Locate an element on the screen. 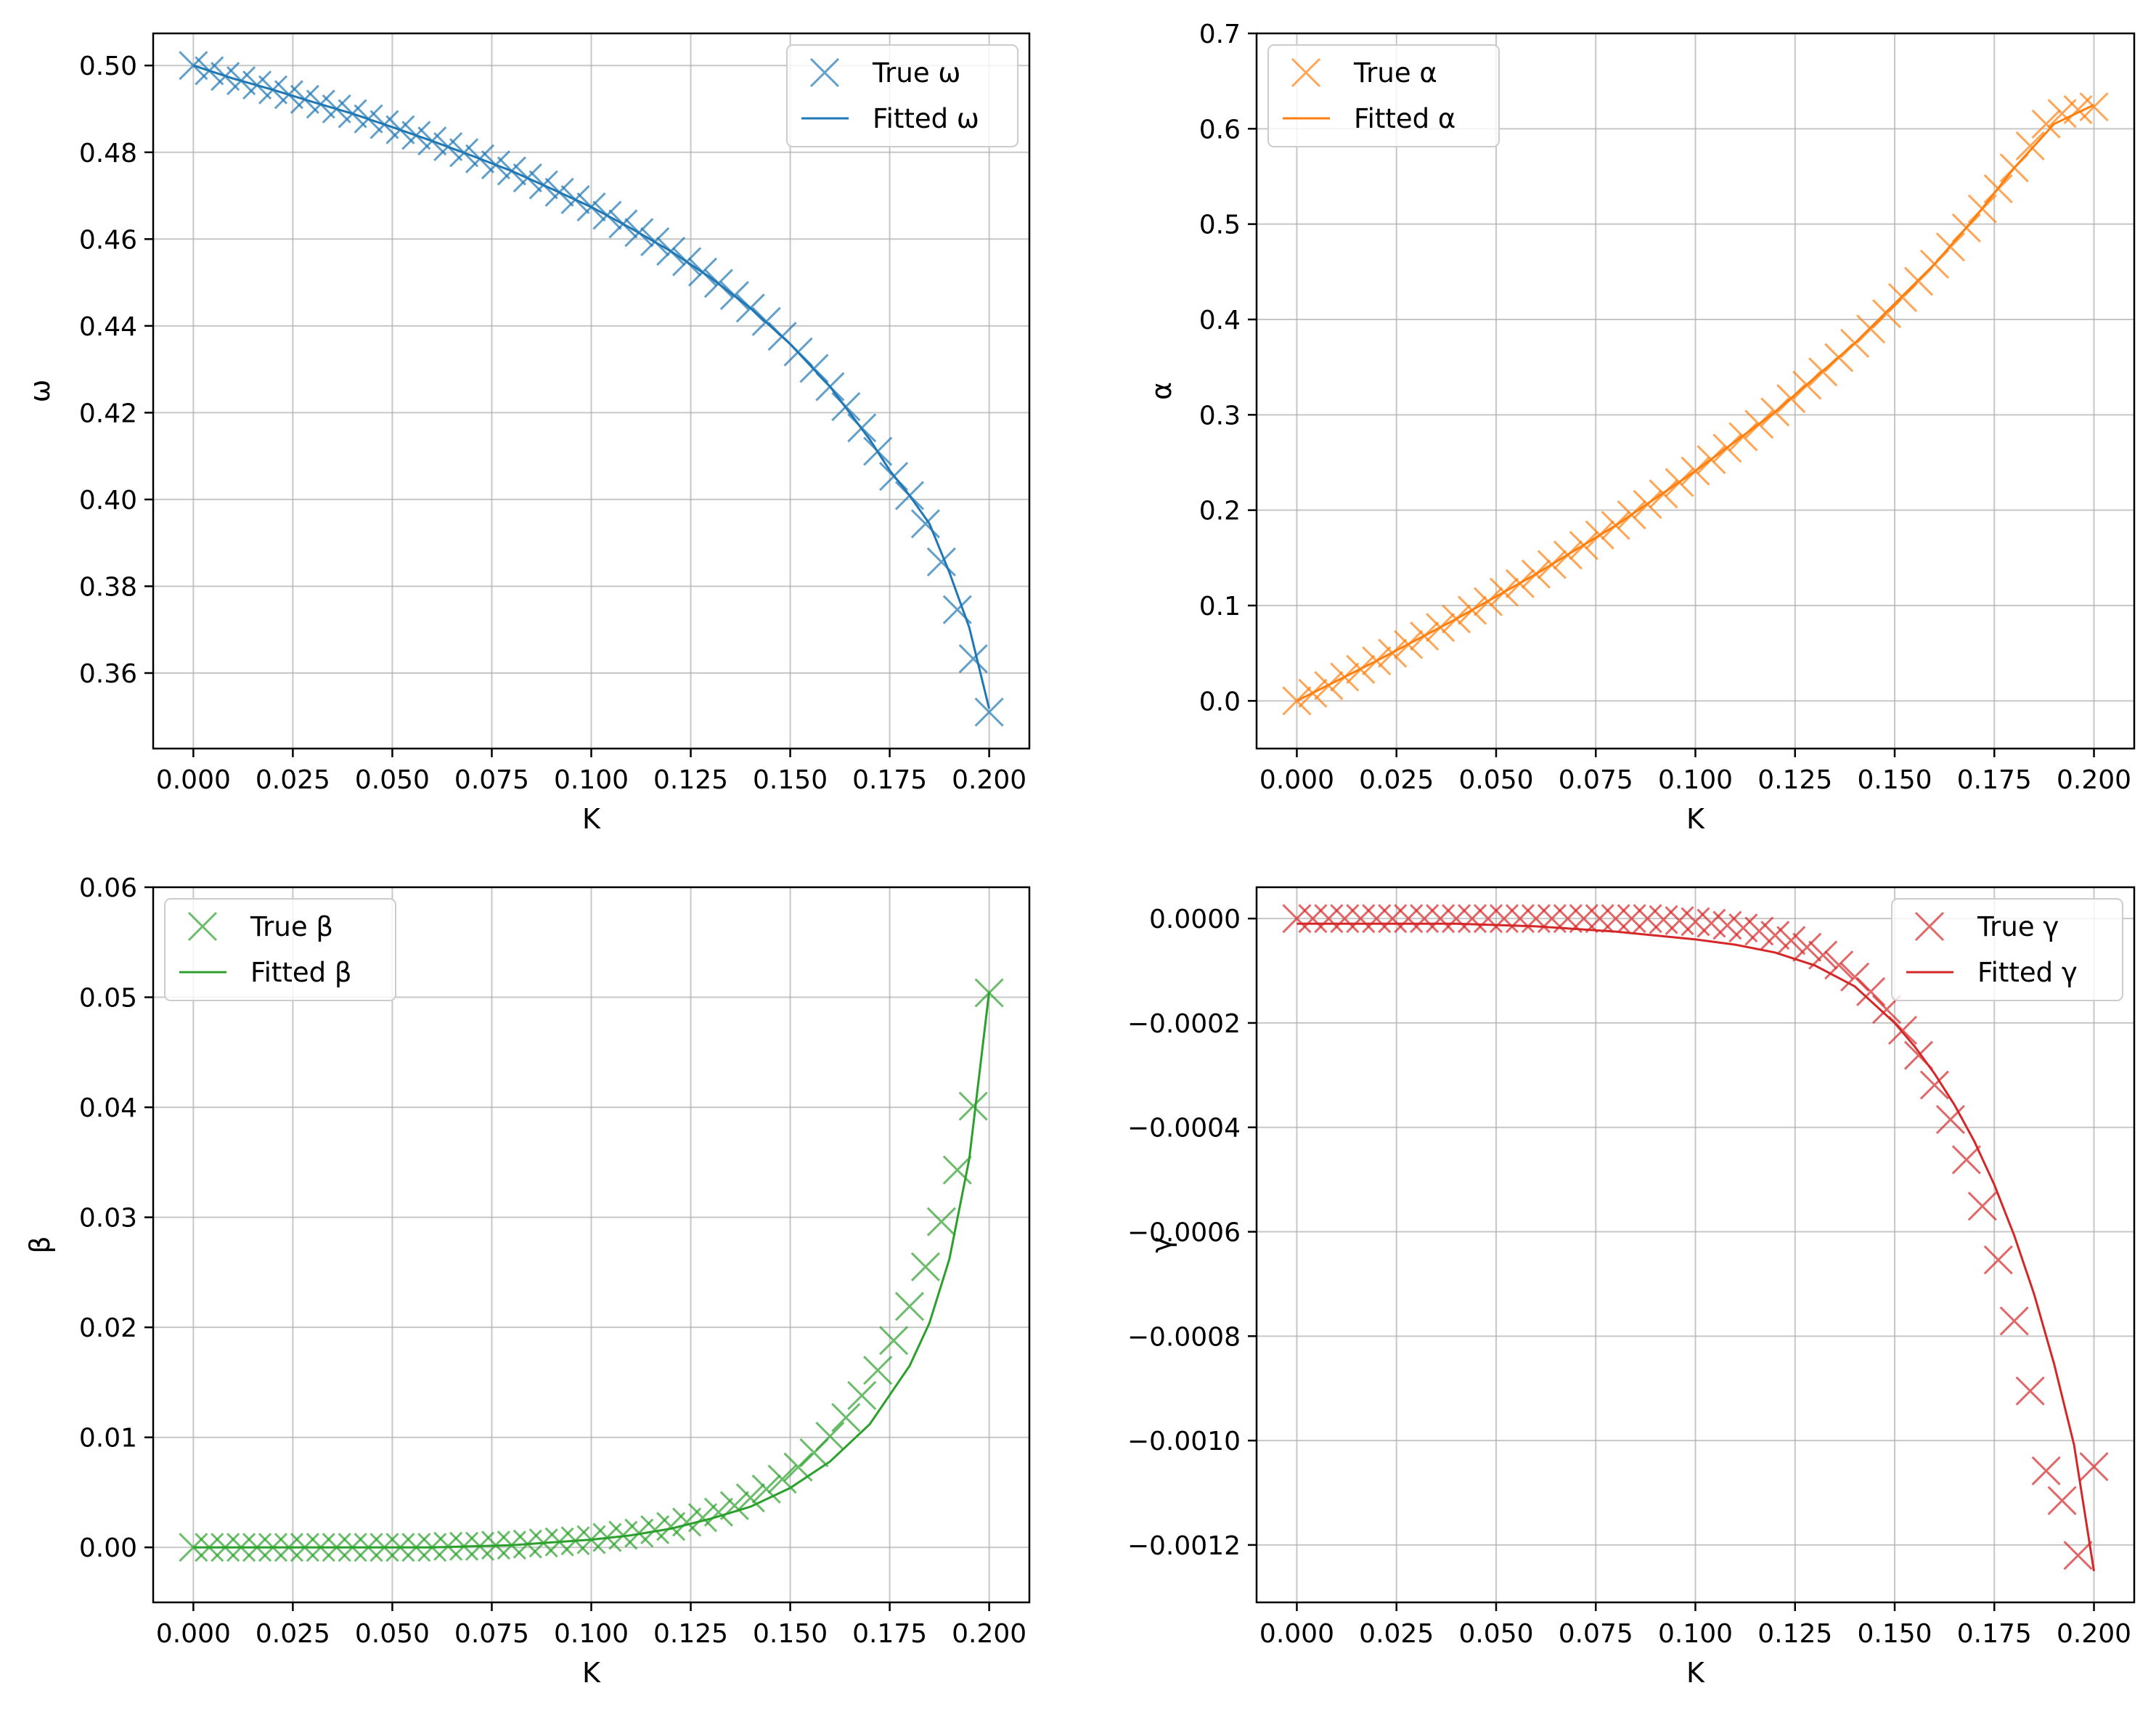  legend: True ω Fitted ω is located at coordinates (902, 95).